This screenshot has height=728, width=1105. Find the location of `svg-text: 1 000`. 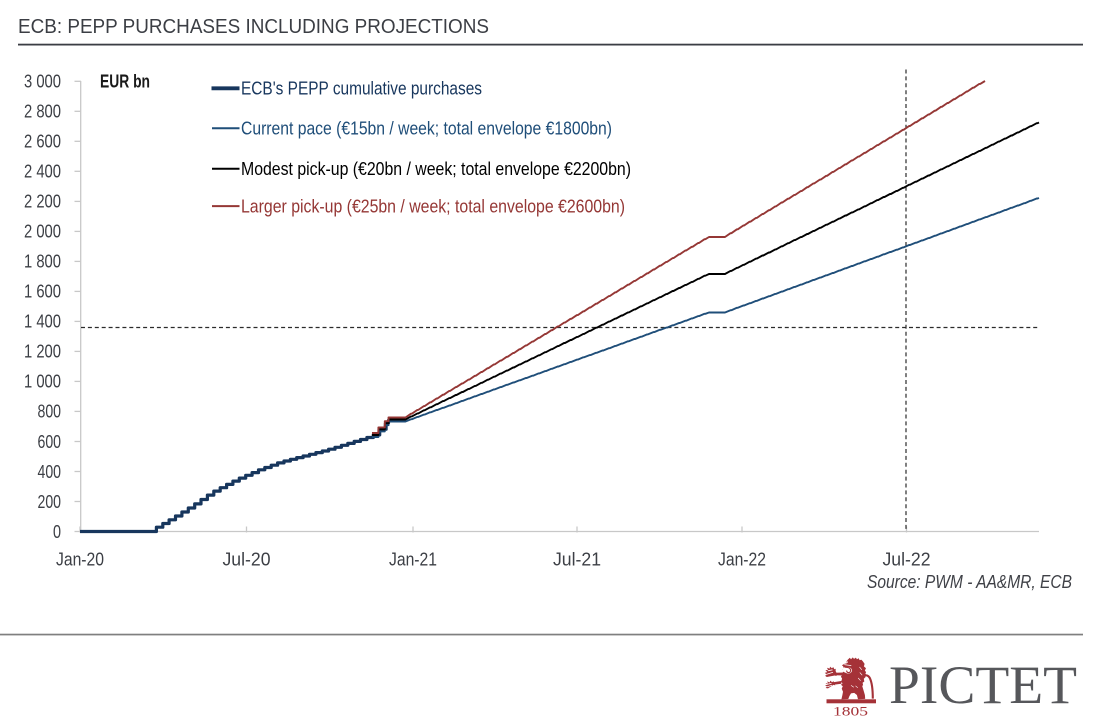

svg-text: 1 000 is located at coordinates (42, 382).